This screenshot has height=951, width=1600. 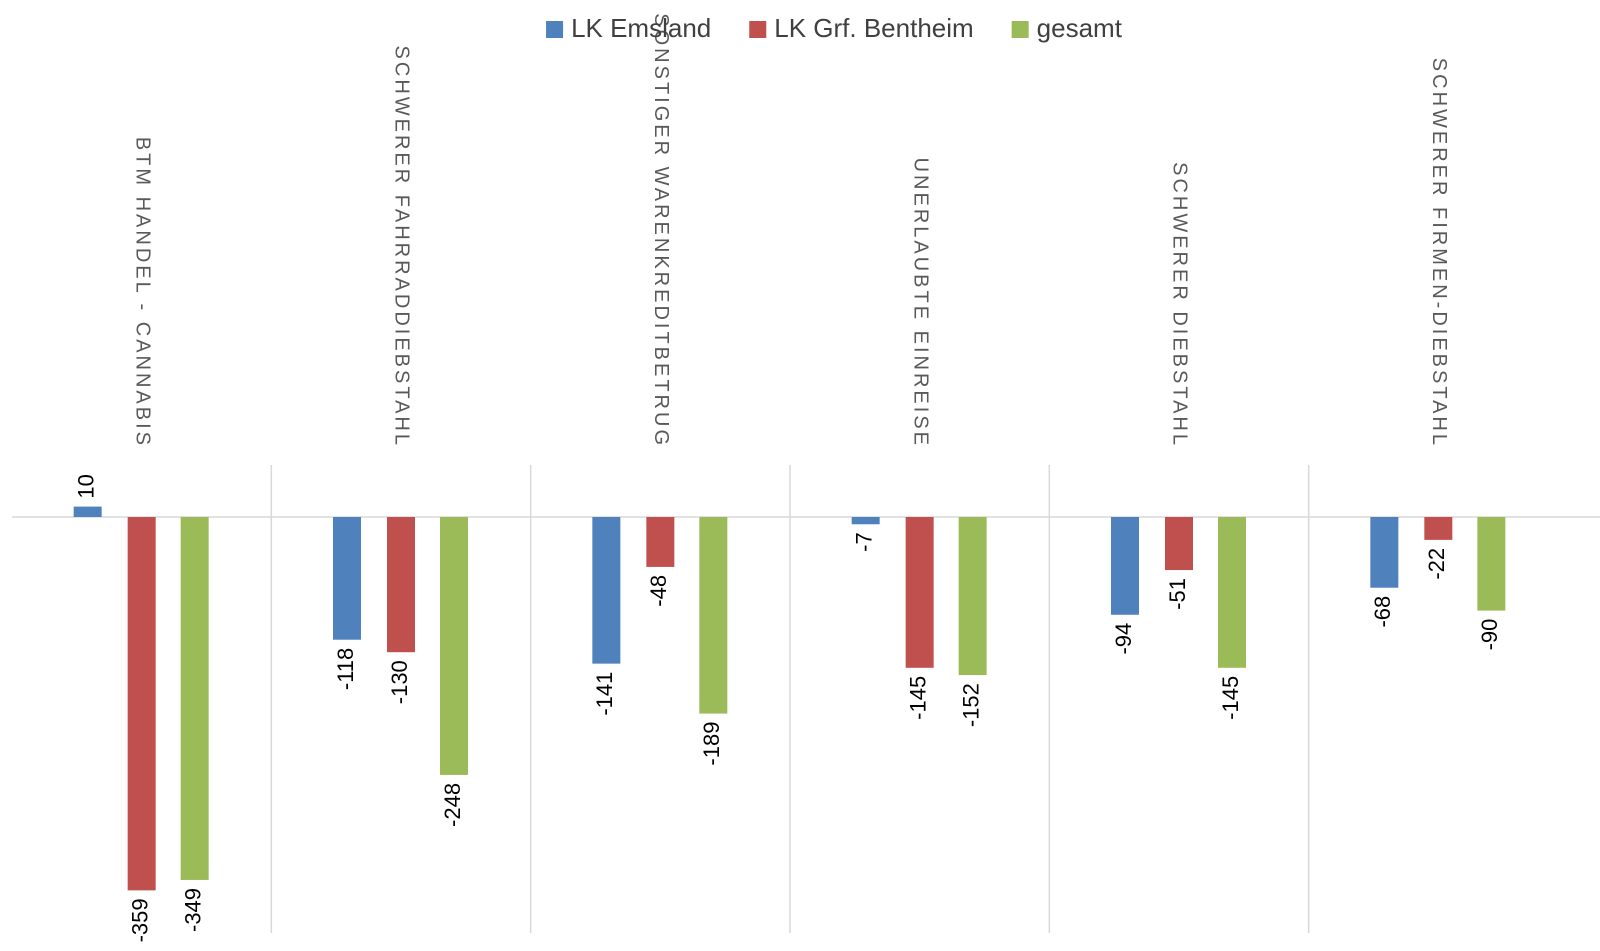 What do you see at coordinates (873, 28) in the screenshot?
I see `legend-label: LK Grf. Bentheim` at bounding box center [873, 28].